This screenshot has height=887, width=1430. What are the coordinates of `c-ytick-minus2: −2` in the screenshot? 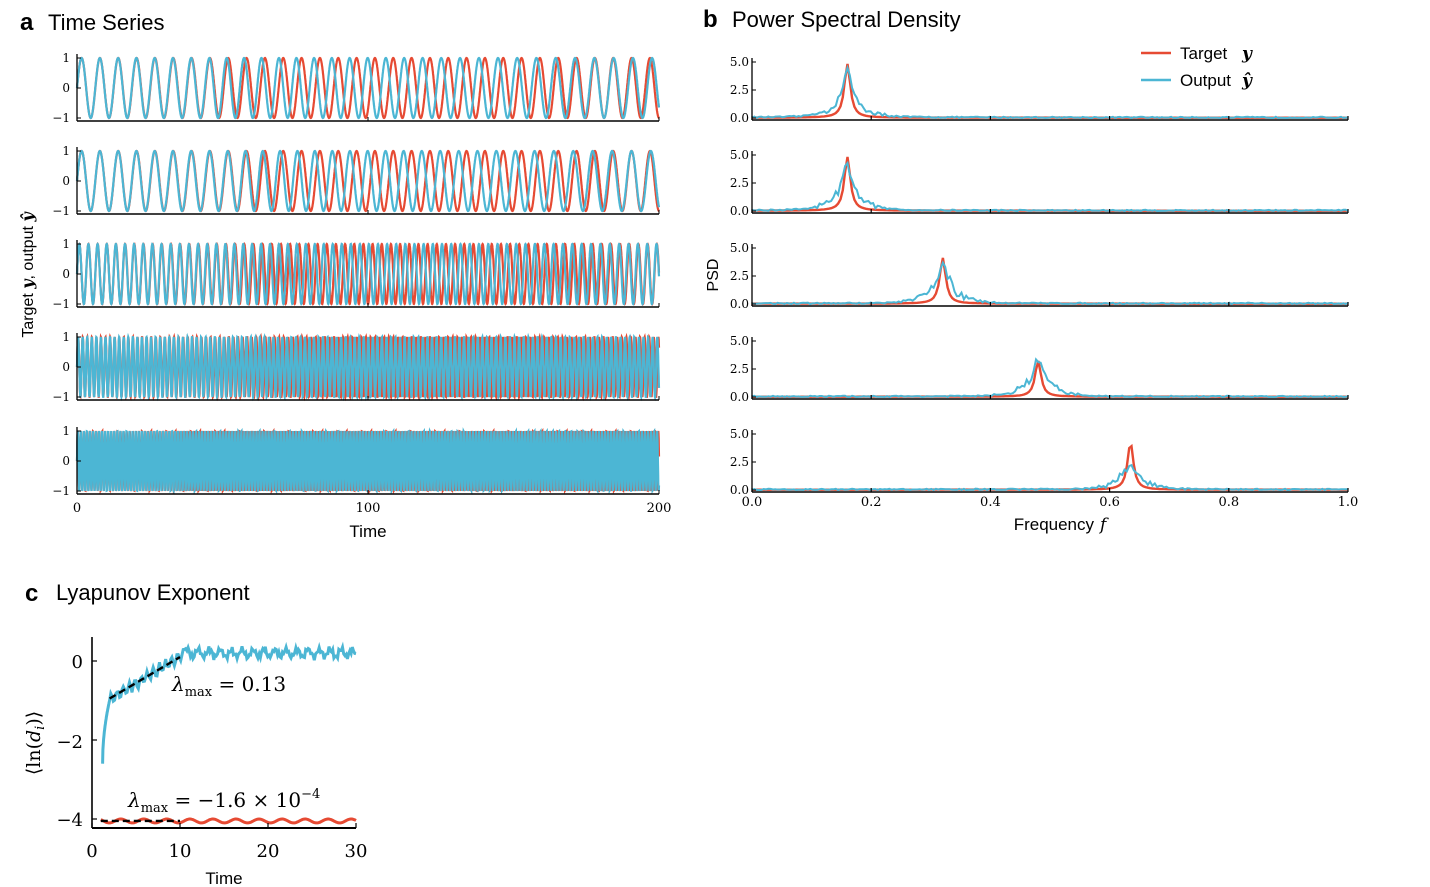 It's located at (69, 742).